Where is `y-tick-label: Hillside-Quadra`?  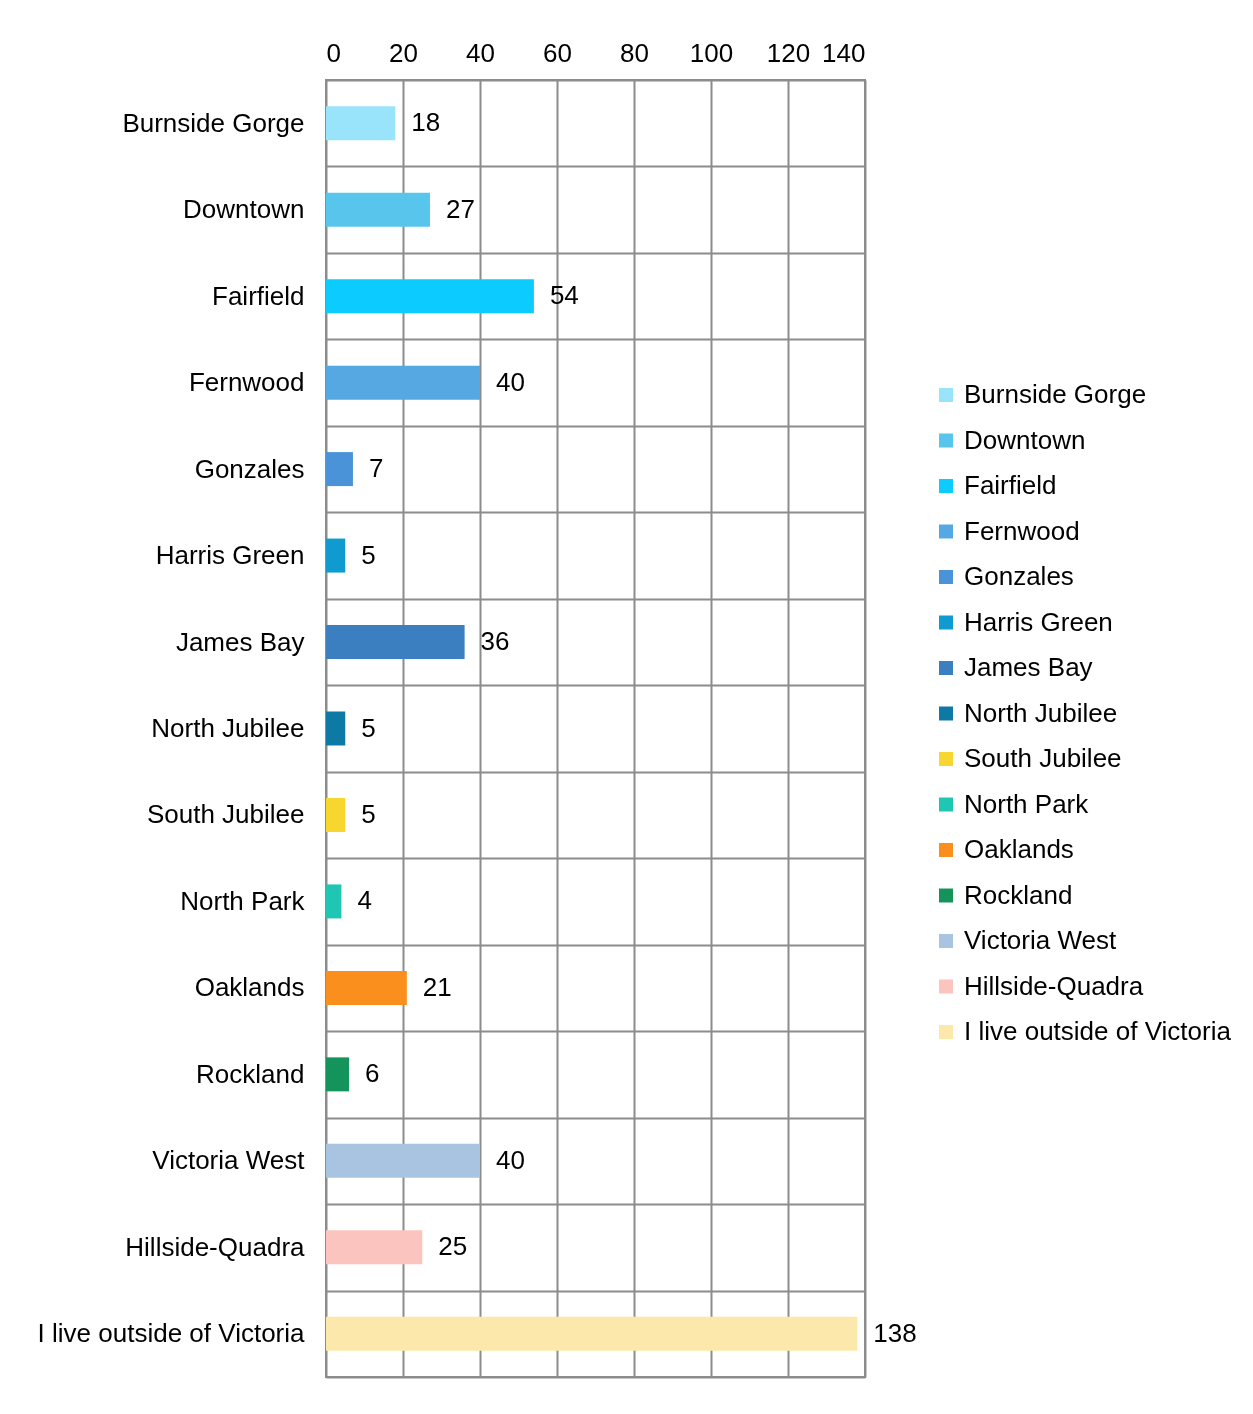
y-tick-label: Hillside-Quadra is located at coordinates (215, 1246).